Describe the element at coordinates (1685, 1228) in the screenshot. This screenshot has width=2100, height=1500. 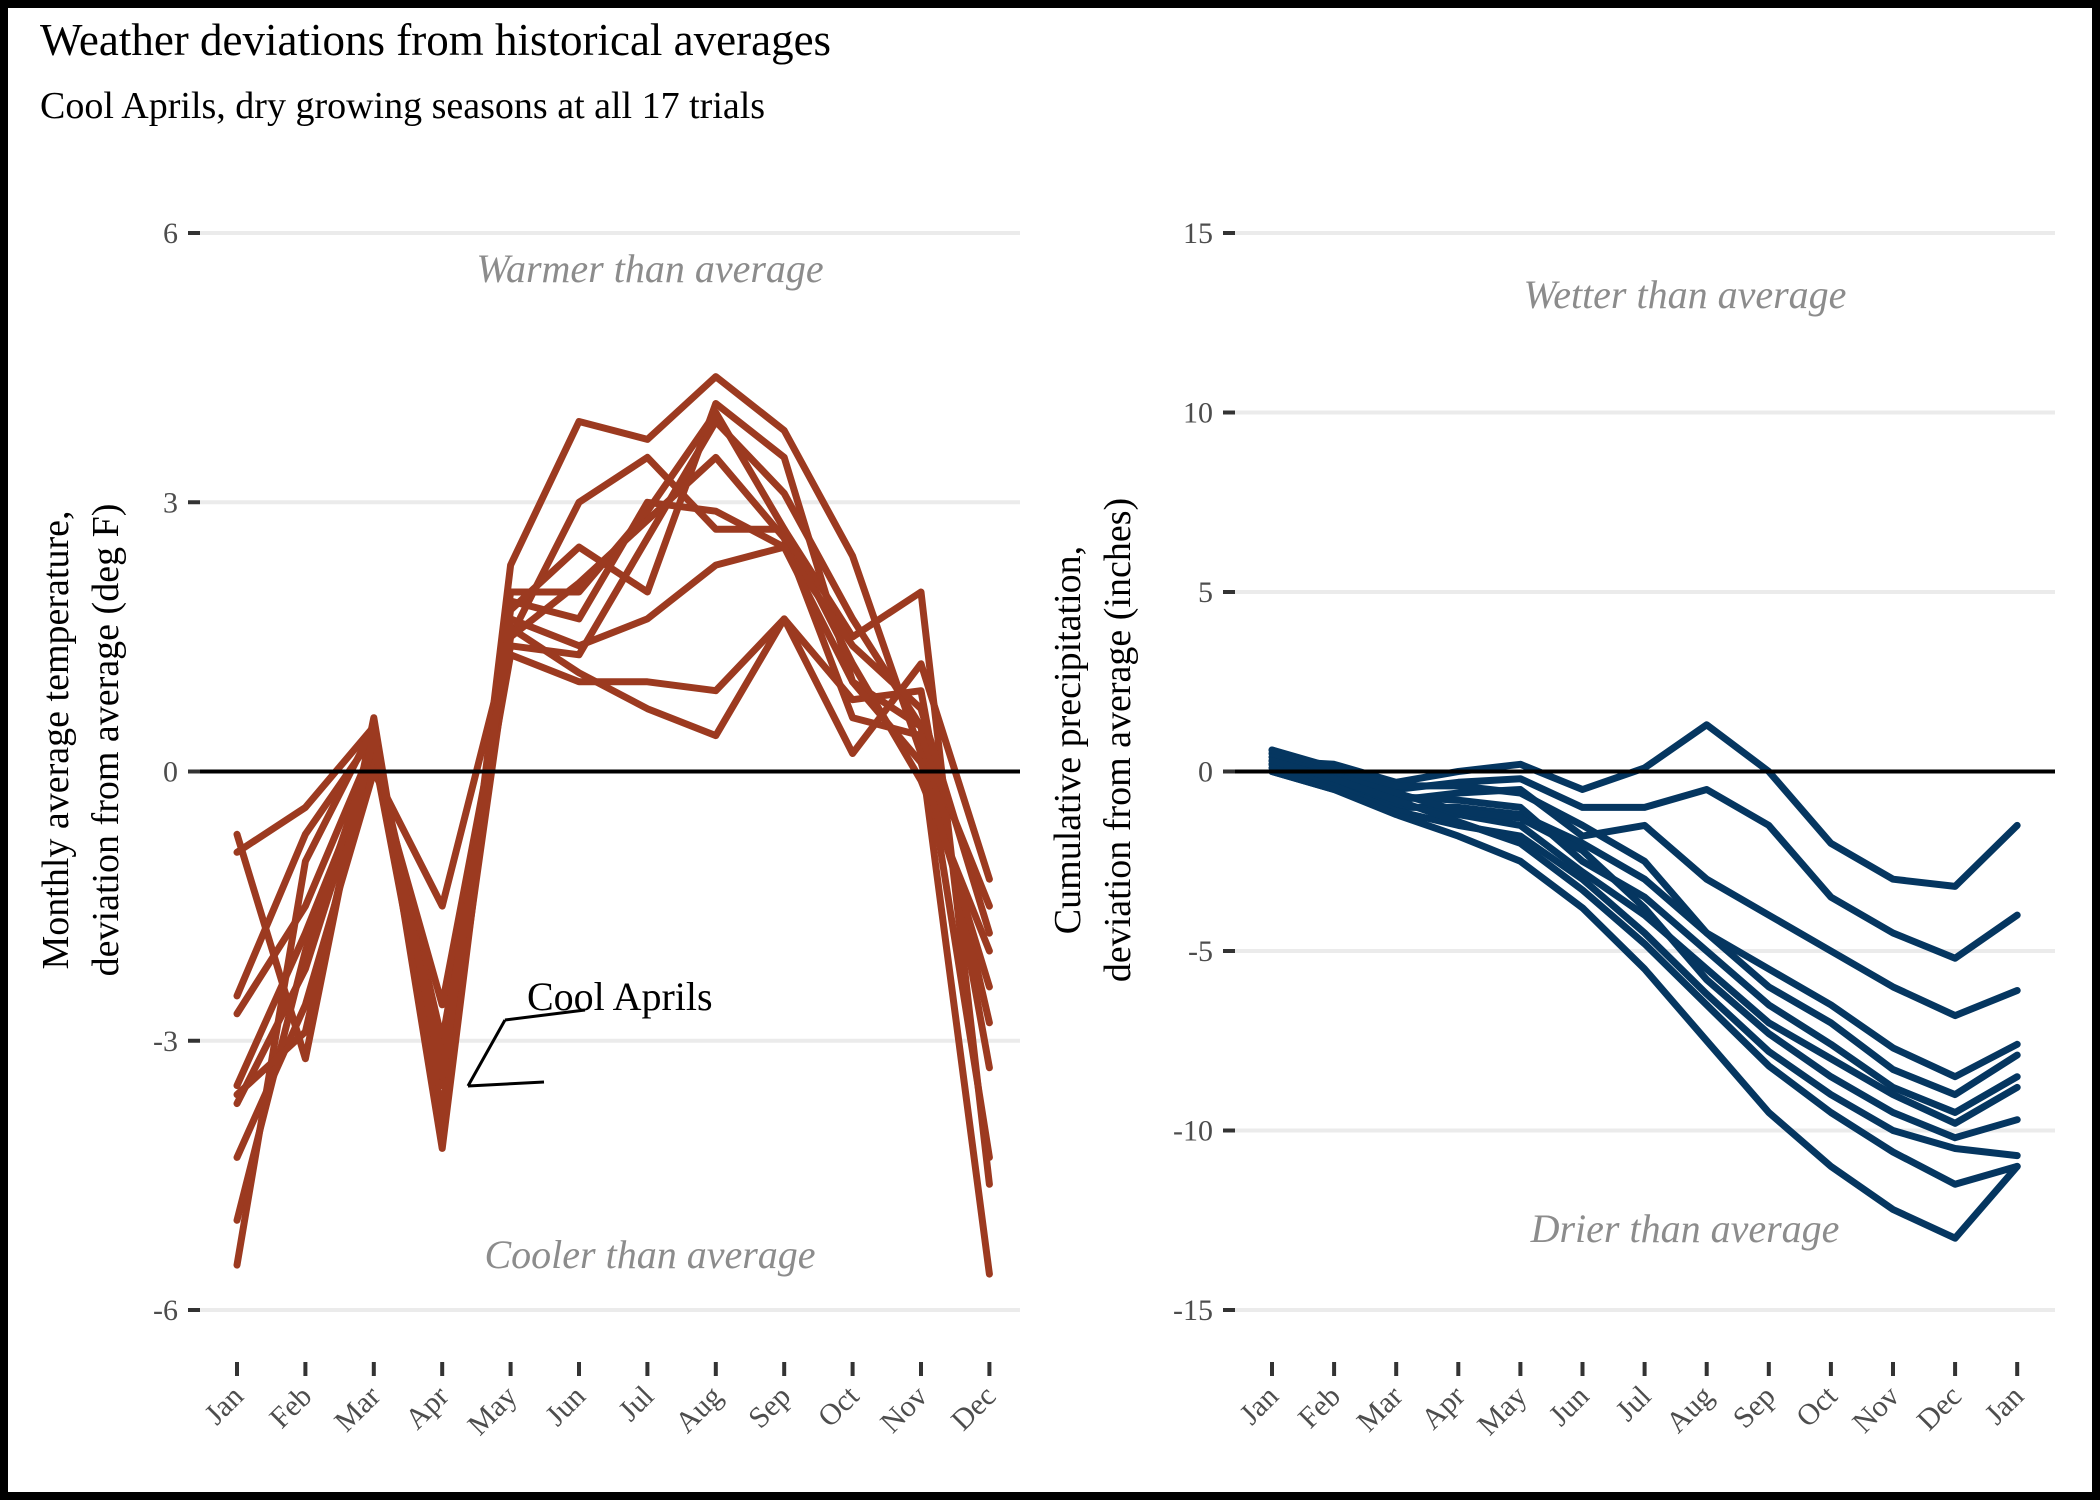
I see `annotation-lower: Drier than average` at that location.